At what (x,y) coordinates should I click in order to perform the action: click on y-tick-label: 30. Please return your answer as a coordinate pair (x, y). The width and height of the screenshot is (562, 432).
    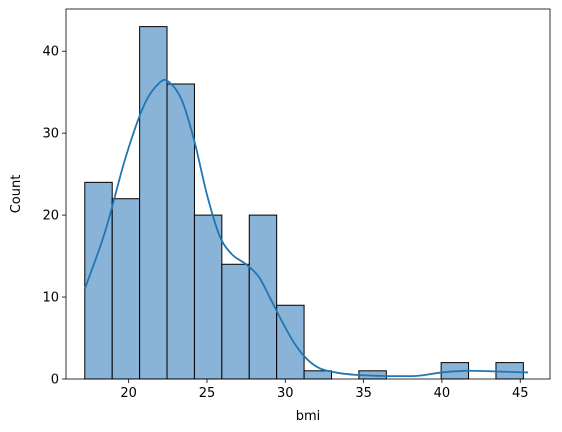
    Looking at the image, I should click on (50, 134).